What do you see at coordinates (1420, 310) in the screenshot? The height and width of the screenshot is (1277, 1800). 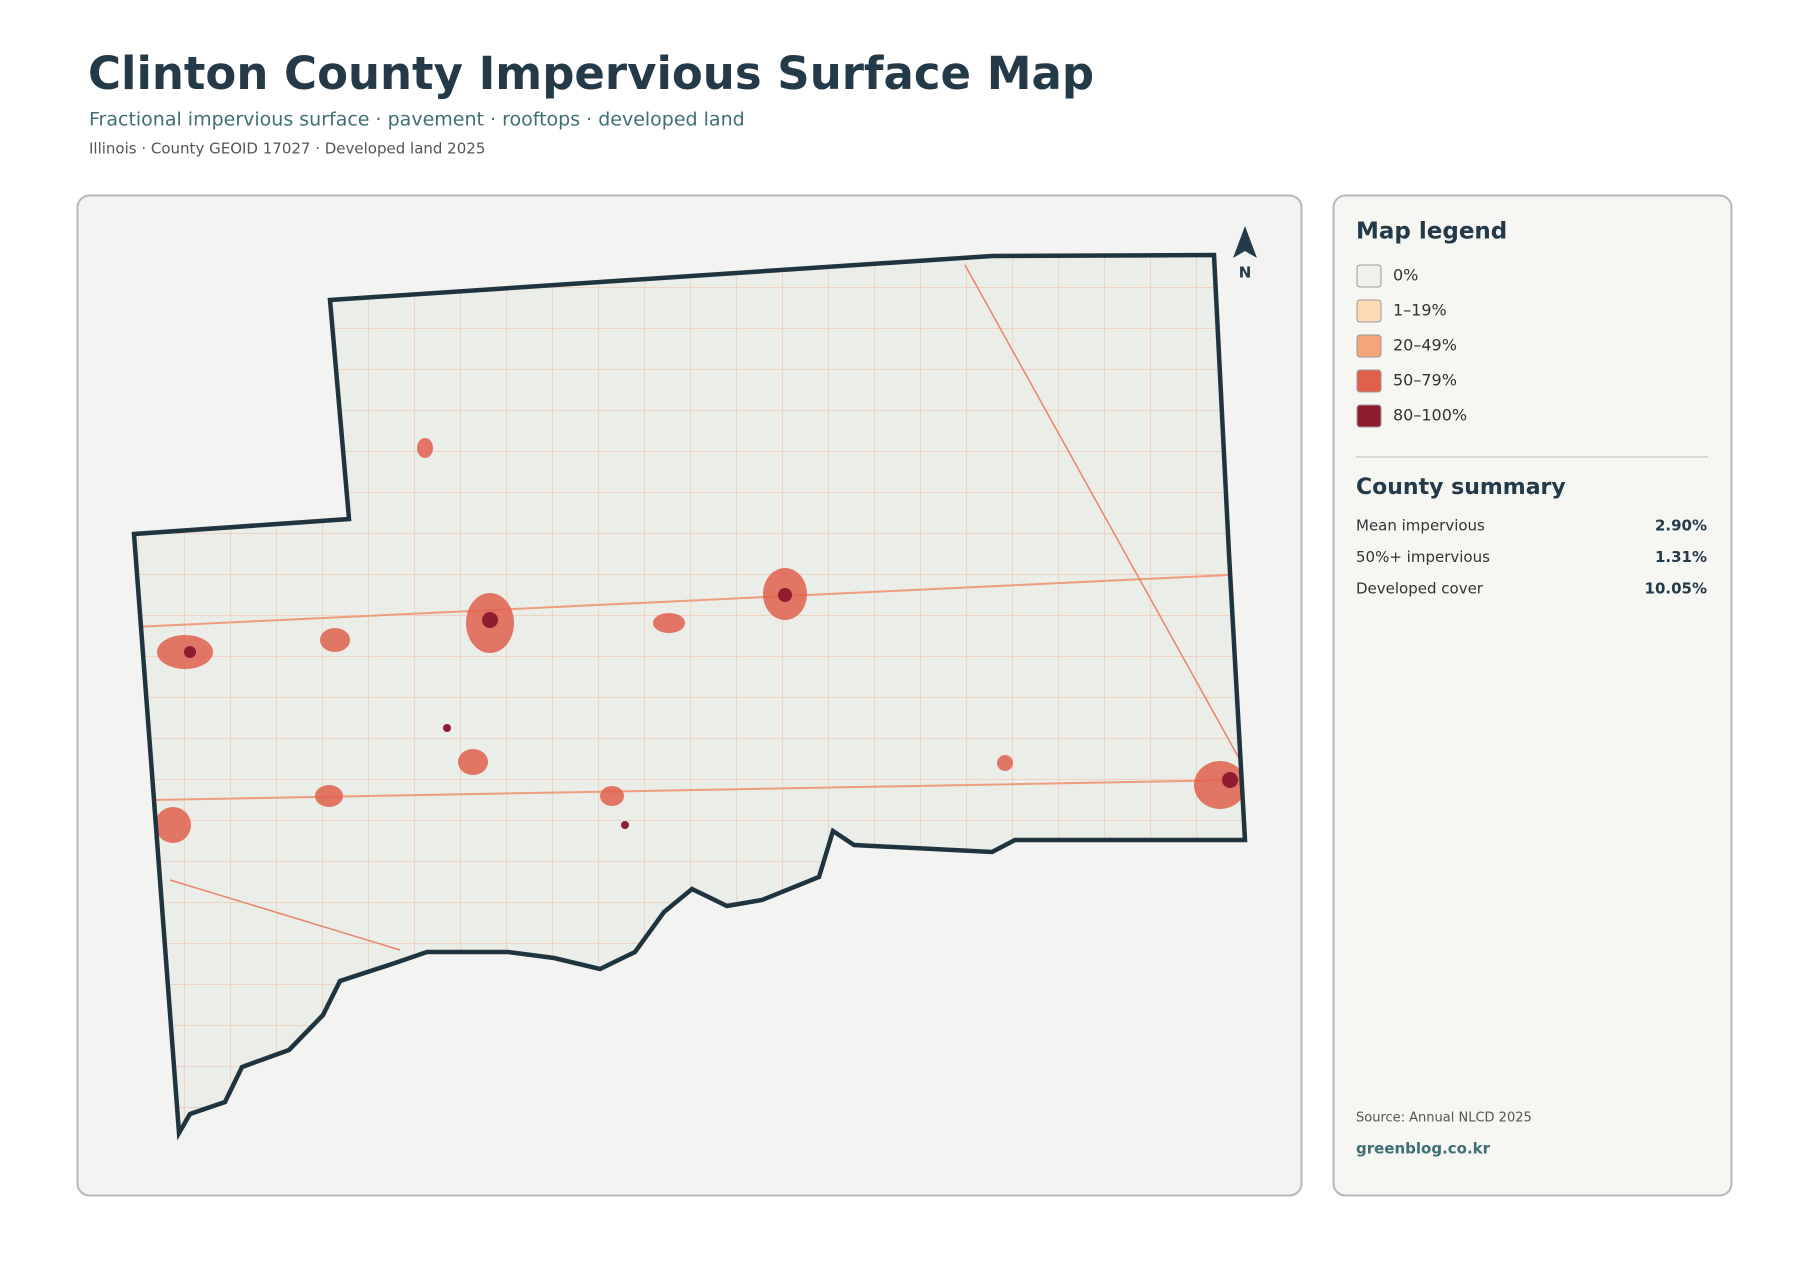 I see `legend-label: 1–19%` at bounding box center [1420, 310].